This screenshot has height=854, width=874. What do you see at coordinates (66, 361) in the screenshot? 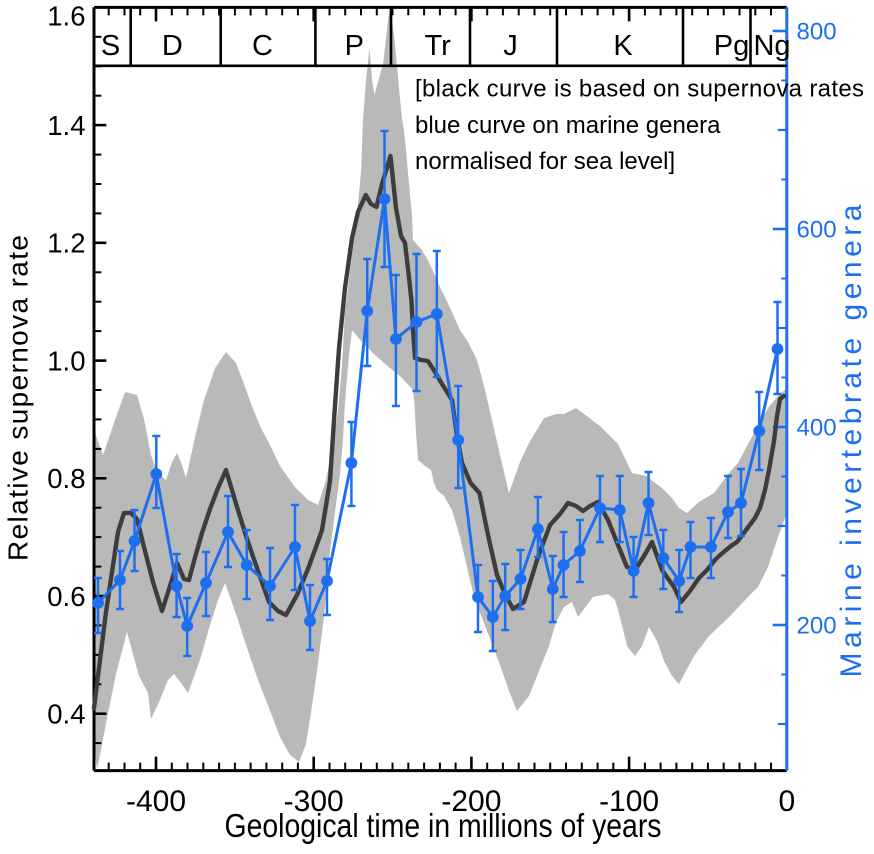
I see `svg-text: 1.0` at bounding box center [66, 361].